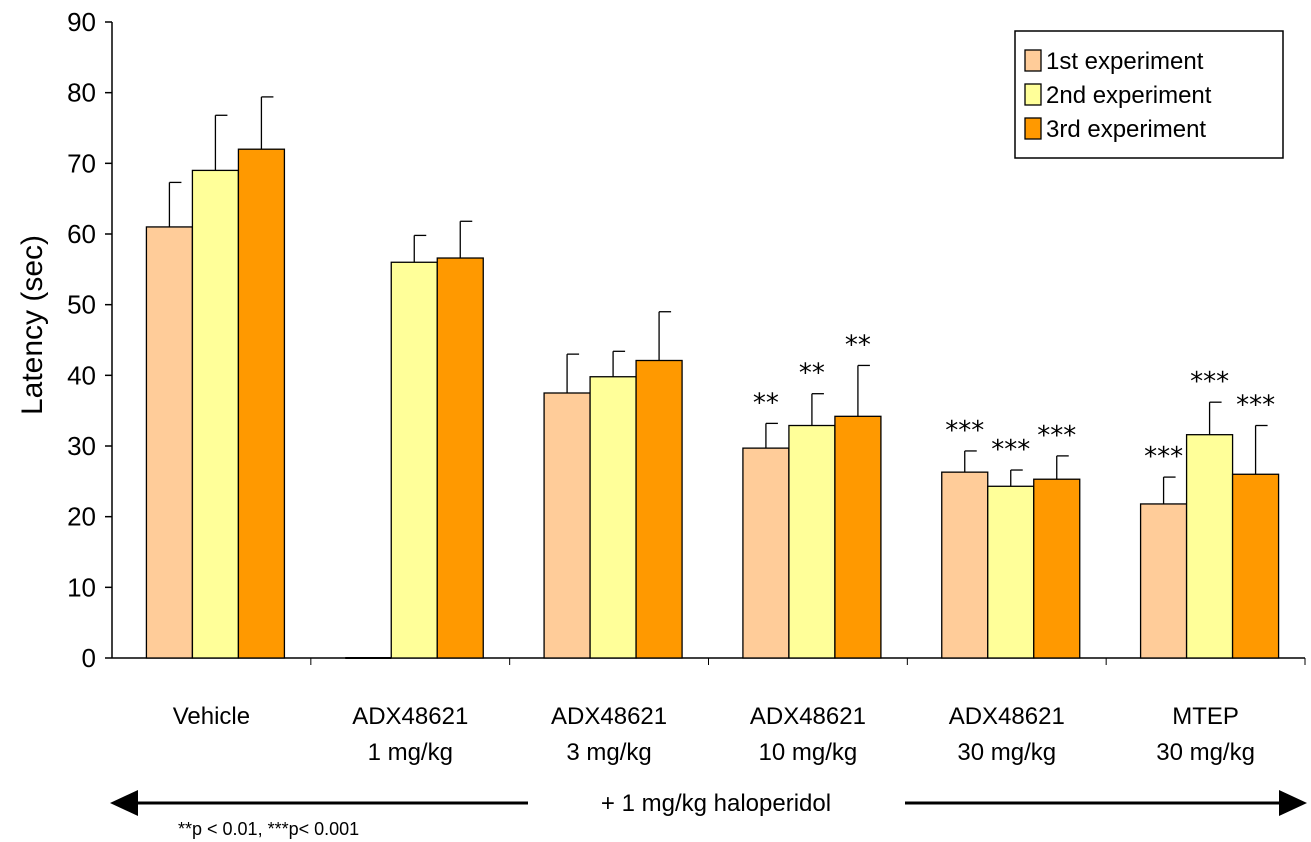 This screenshot has width=1311, height=842. What do you see at coordinates (1014, 401) in the screenshot?
I see `significance-markers: ************ ************` at bounding box center [1014, 401].